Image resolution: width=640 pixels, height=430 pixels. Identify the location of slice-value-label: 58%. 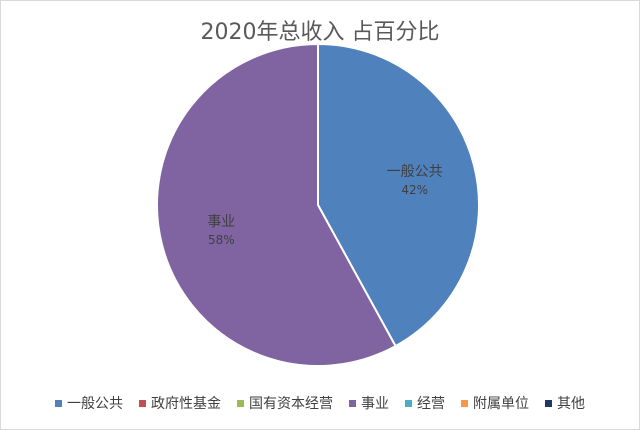
(221, 240).